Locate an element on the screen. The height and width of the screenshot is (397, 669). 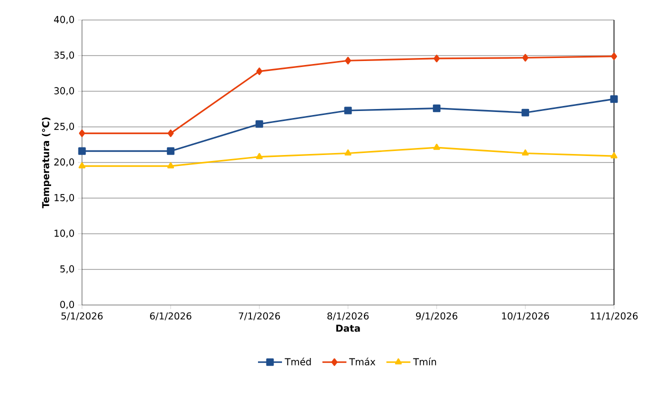
y-tick-label: 35,0 is located at coordinates (64, 56).